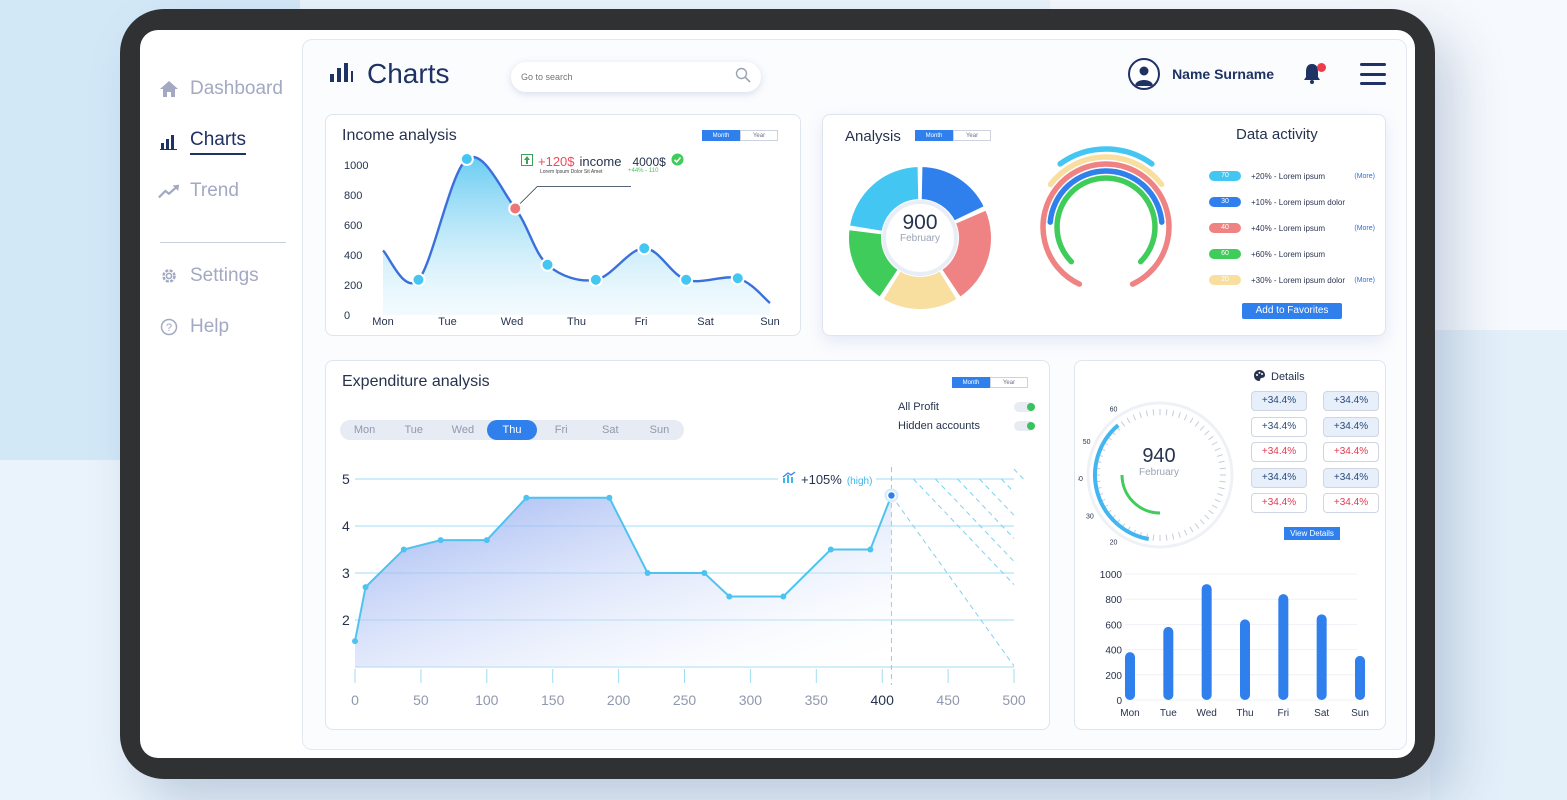 Image resolution: width=1567 pixels, height=800 pixels. I want to click on legend-pill: 40, so click(1225, 228).